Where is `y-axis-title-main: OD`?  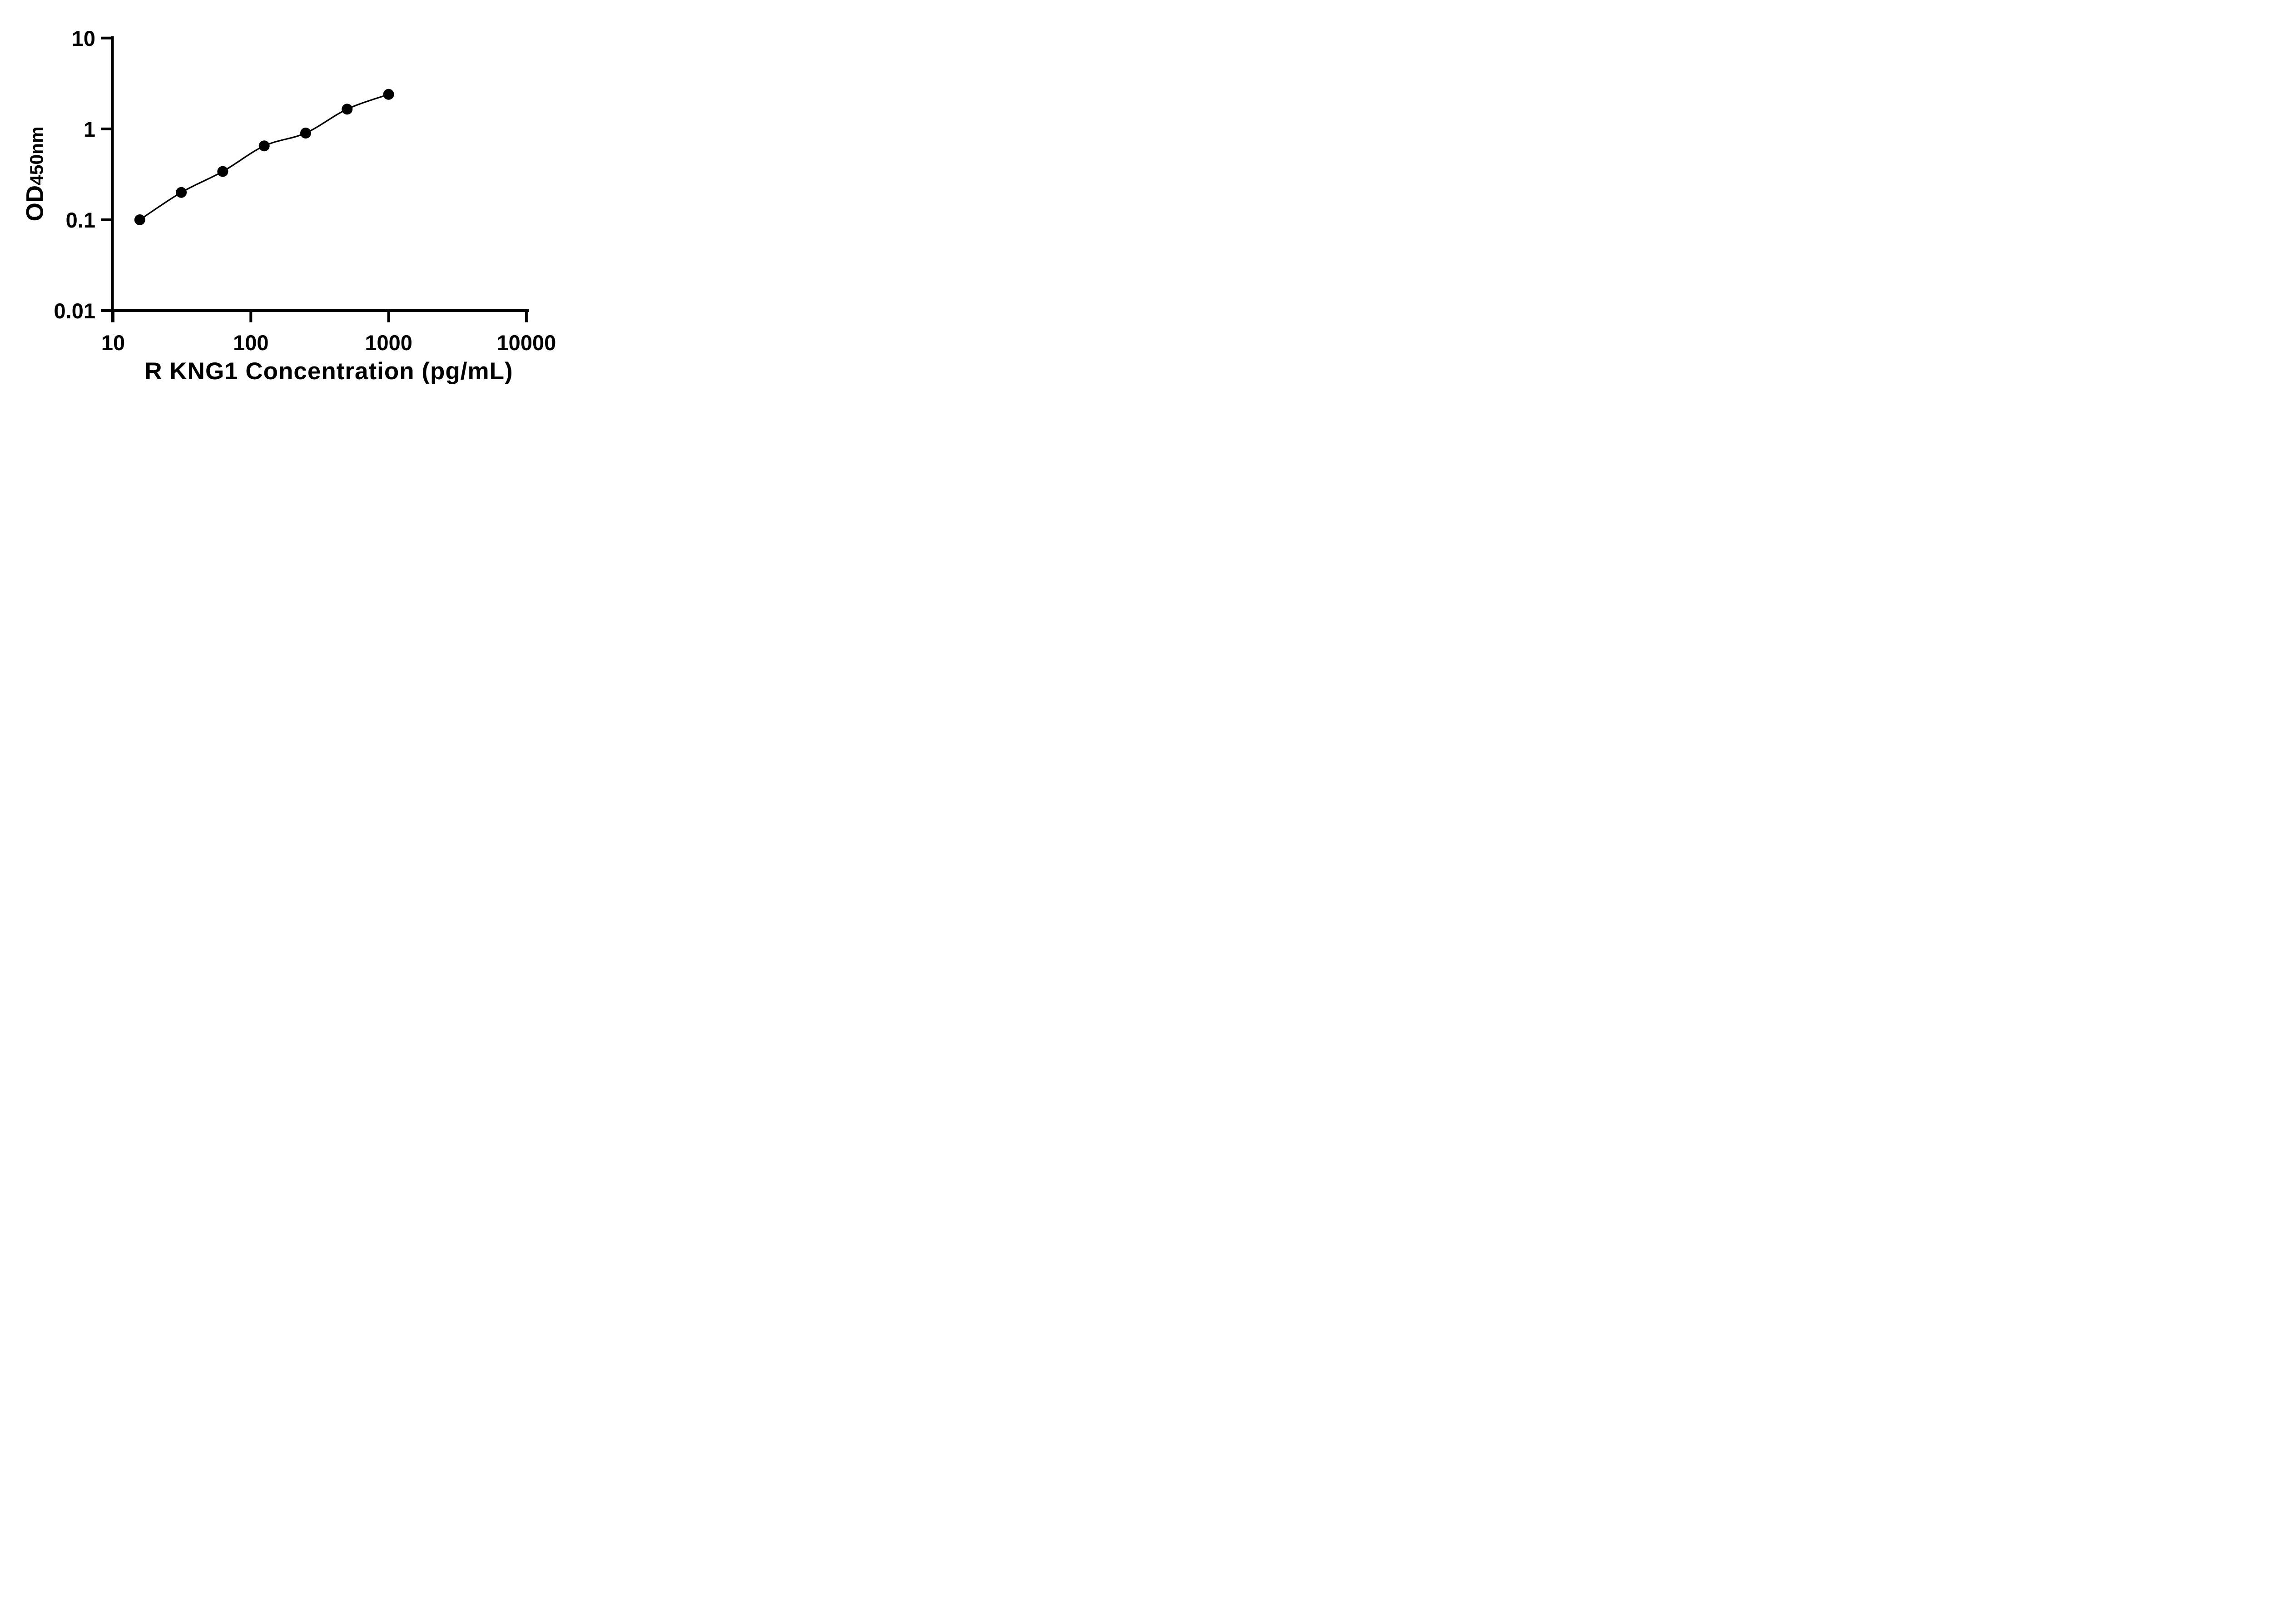
y-axis-title-main: OD is located at coordinates (35, 203).